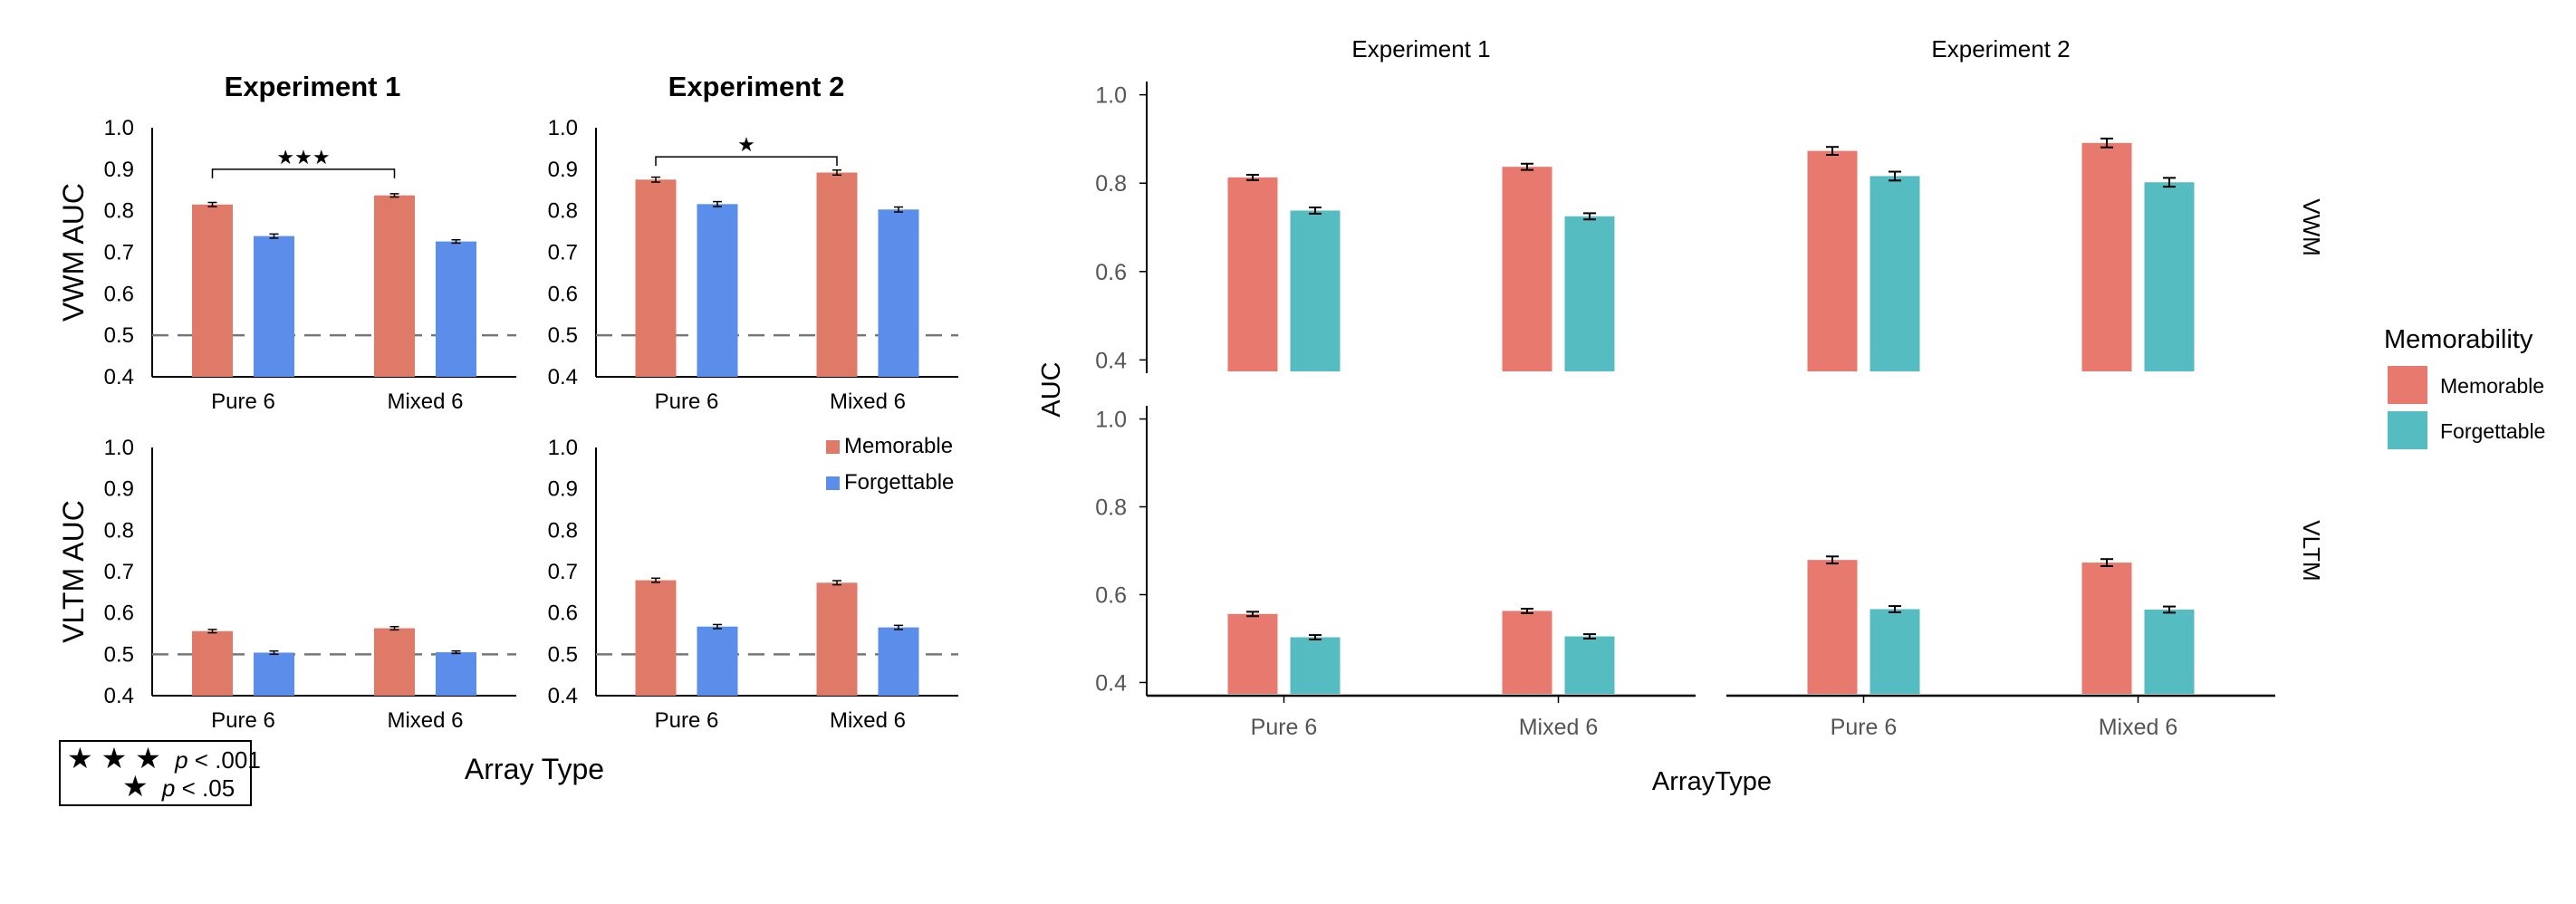  What do you see at coordinates (1420, 49) in the screenshot?
I see `facet-title: Experiment 1` at bounding box center [1420, 49].